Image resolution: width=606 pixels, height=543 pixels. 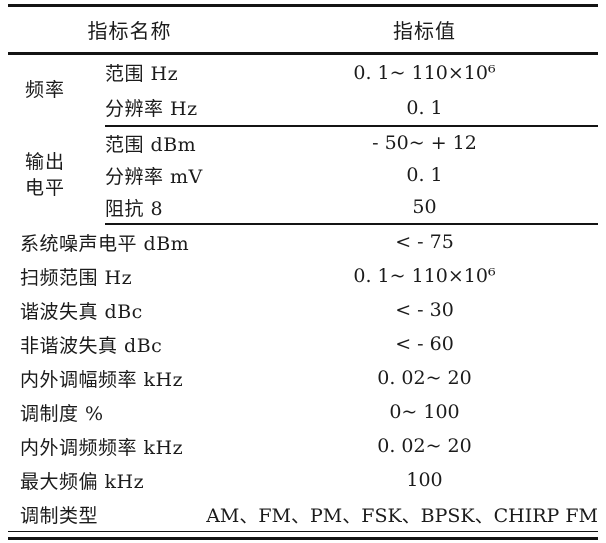 What do you see at coordinates (45, 90) in the screenshot?
I see `group-label-text: 频率` at bounding box center [45, 90].